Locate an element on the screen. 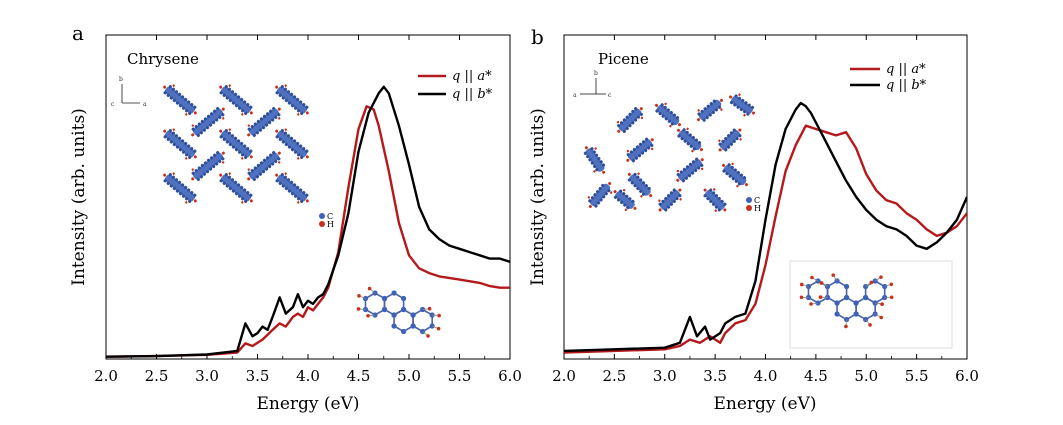 This screenshot has width=1063, height=425. x-tick-label-a-0: 2.0 is located at coordinates (106, 376).